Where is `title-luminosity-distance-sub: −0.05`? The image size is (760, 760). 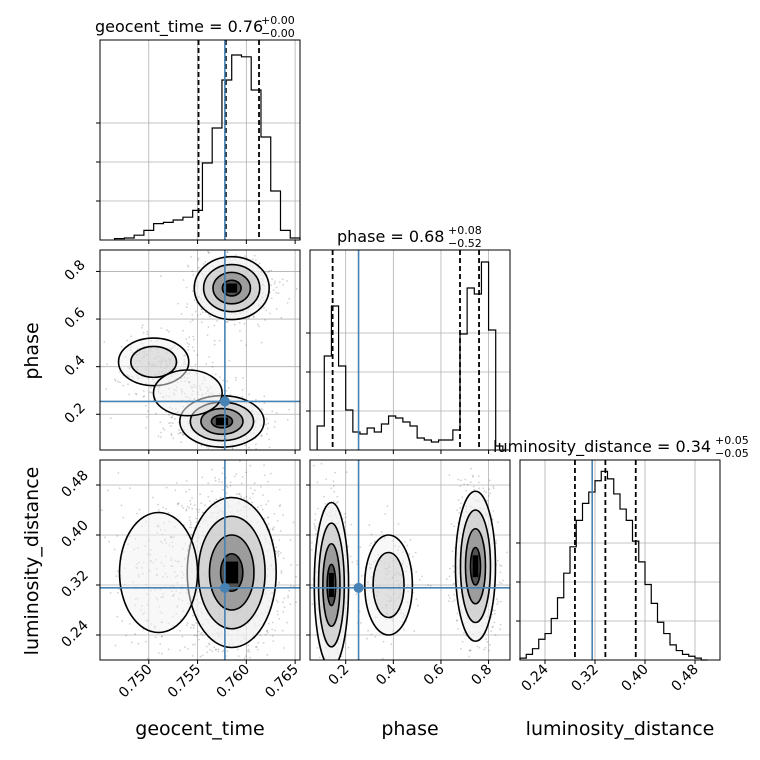 title-luminosity-distance-sub: −0.05 is located at coordinates (732, 453).